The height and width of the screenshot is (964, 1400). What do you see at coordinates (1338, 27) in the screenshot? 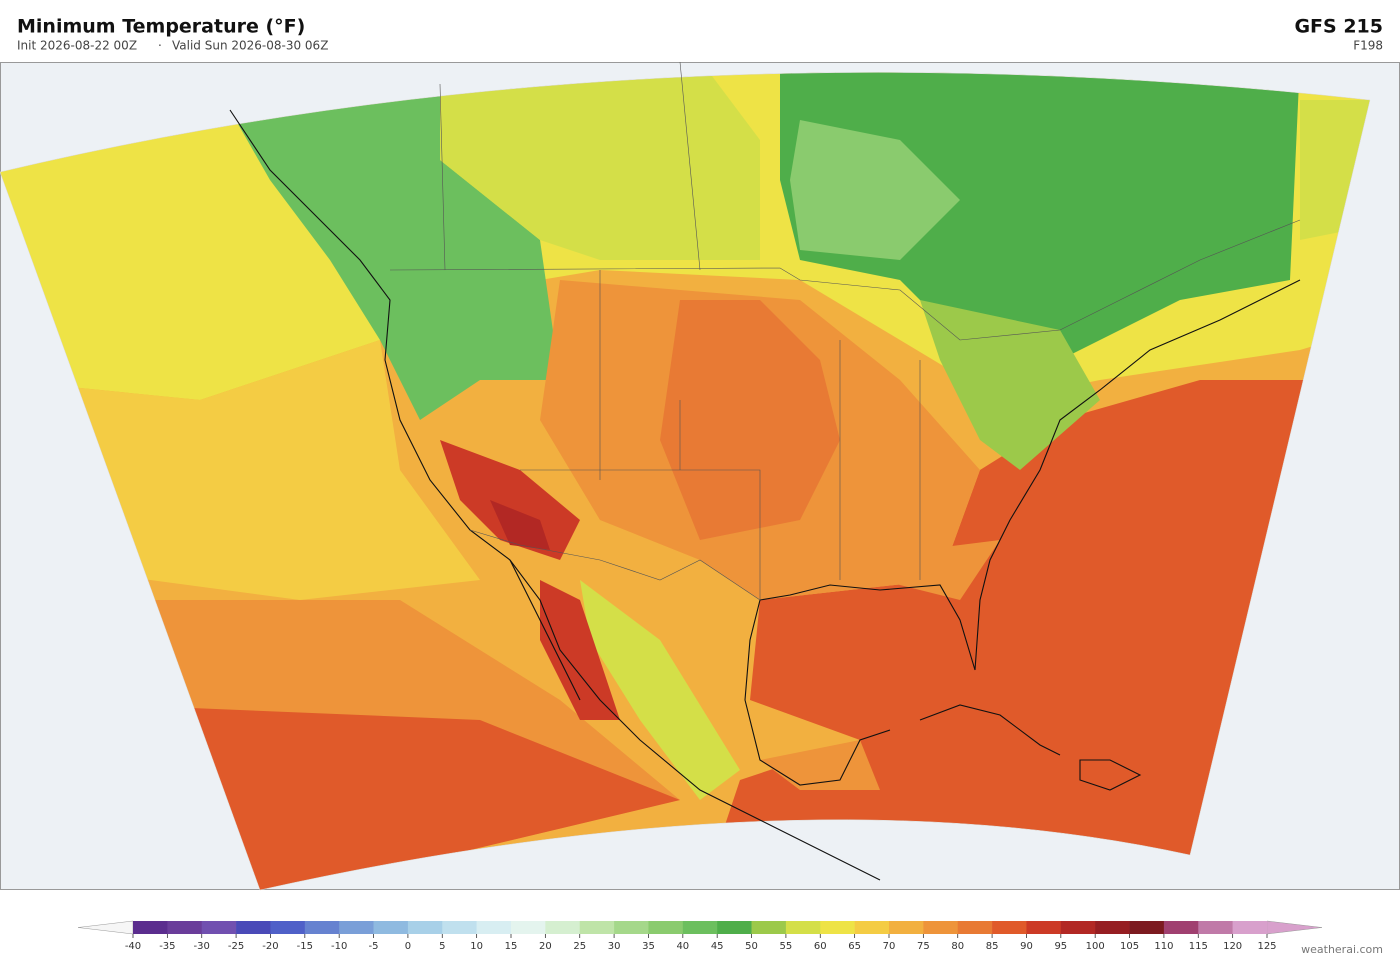
I see `model-name: GFS 215` at bounding box center [1338, 27].